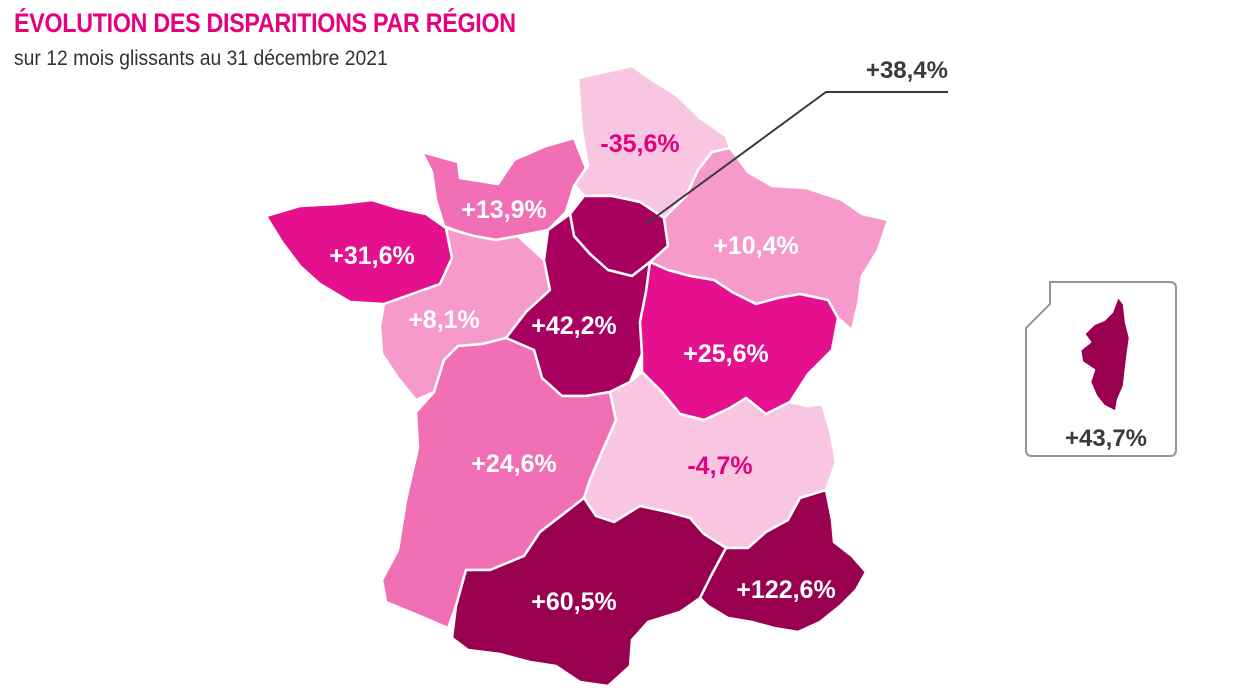  What do you see at coordinates (372, 256) in the screenshot?
I see `bretagne-value-label: +31,6%` at bounding box center [372, 256].